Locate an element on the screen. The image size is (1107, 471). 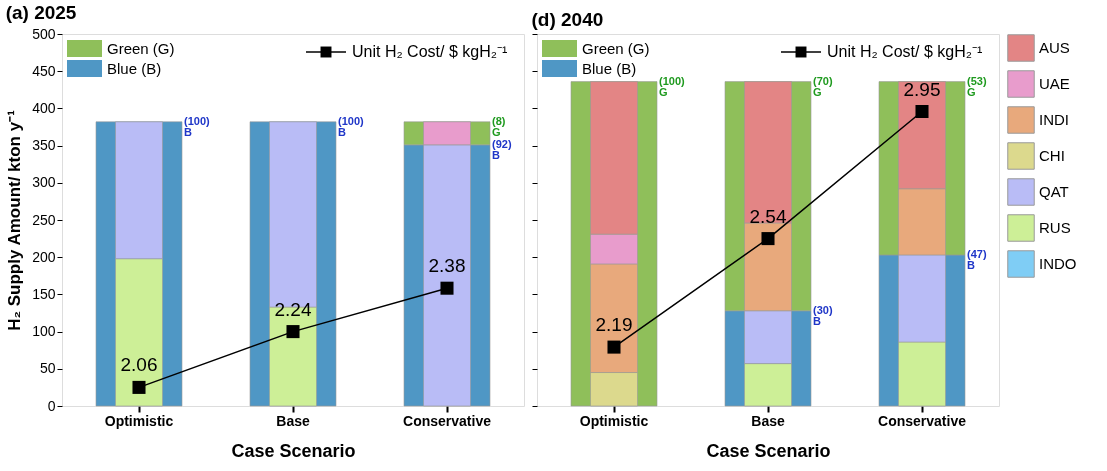
y-tick-label: 0 is located at coordinates (51, 405).